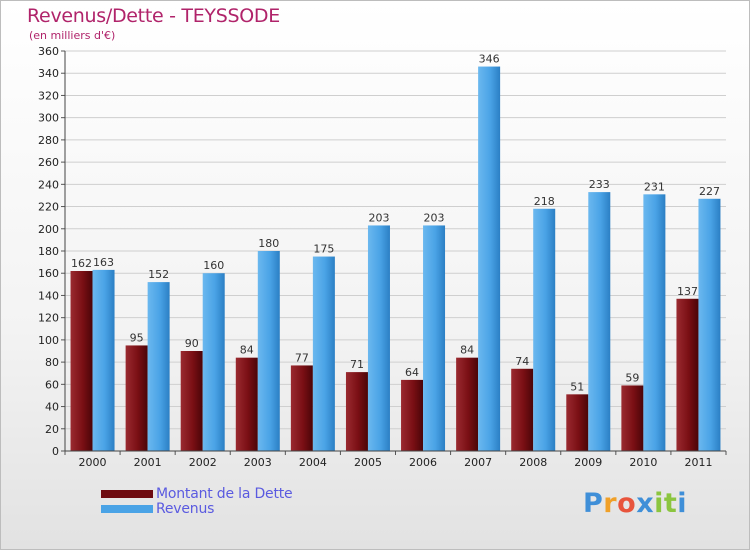 This screenshot has height=550, width=750. What do you see at coordinates (368, 462) in the screenshot?
I see `x-tick-label-2005: 2005` at bounding box center [368, 462].